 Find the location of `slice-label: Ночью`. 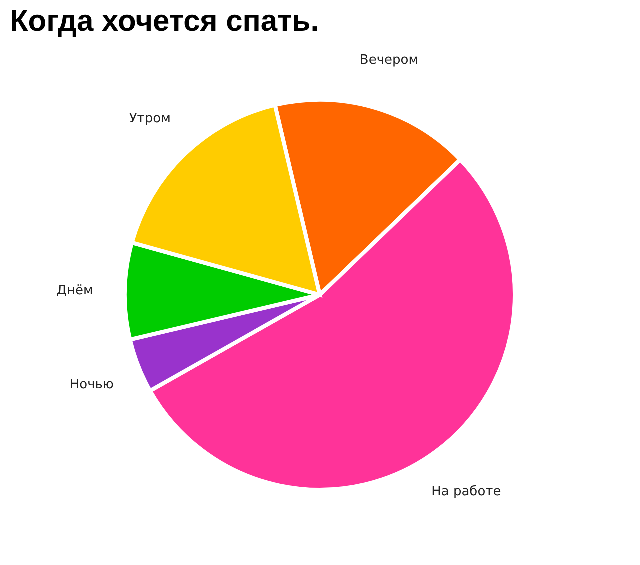

slice-label: Ночью is located at coordinates (92, 384).